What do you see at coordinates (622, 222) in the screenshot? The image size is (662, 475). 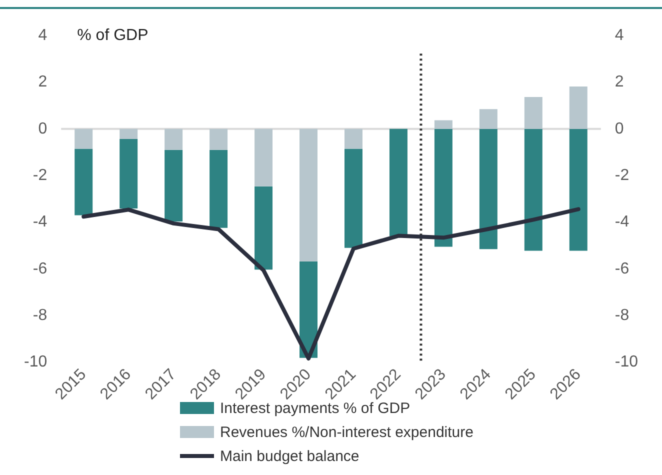 I see `y2-tick-label: -4` at bounding box center [622, 222].